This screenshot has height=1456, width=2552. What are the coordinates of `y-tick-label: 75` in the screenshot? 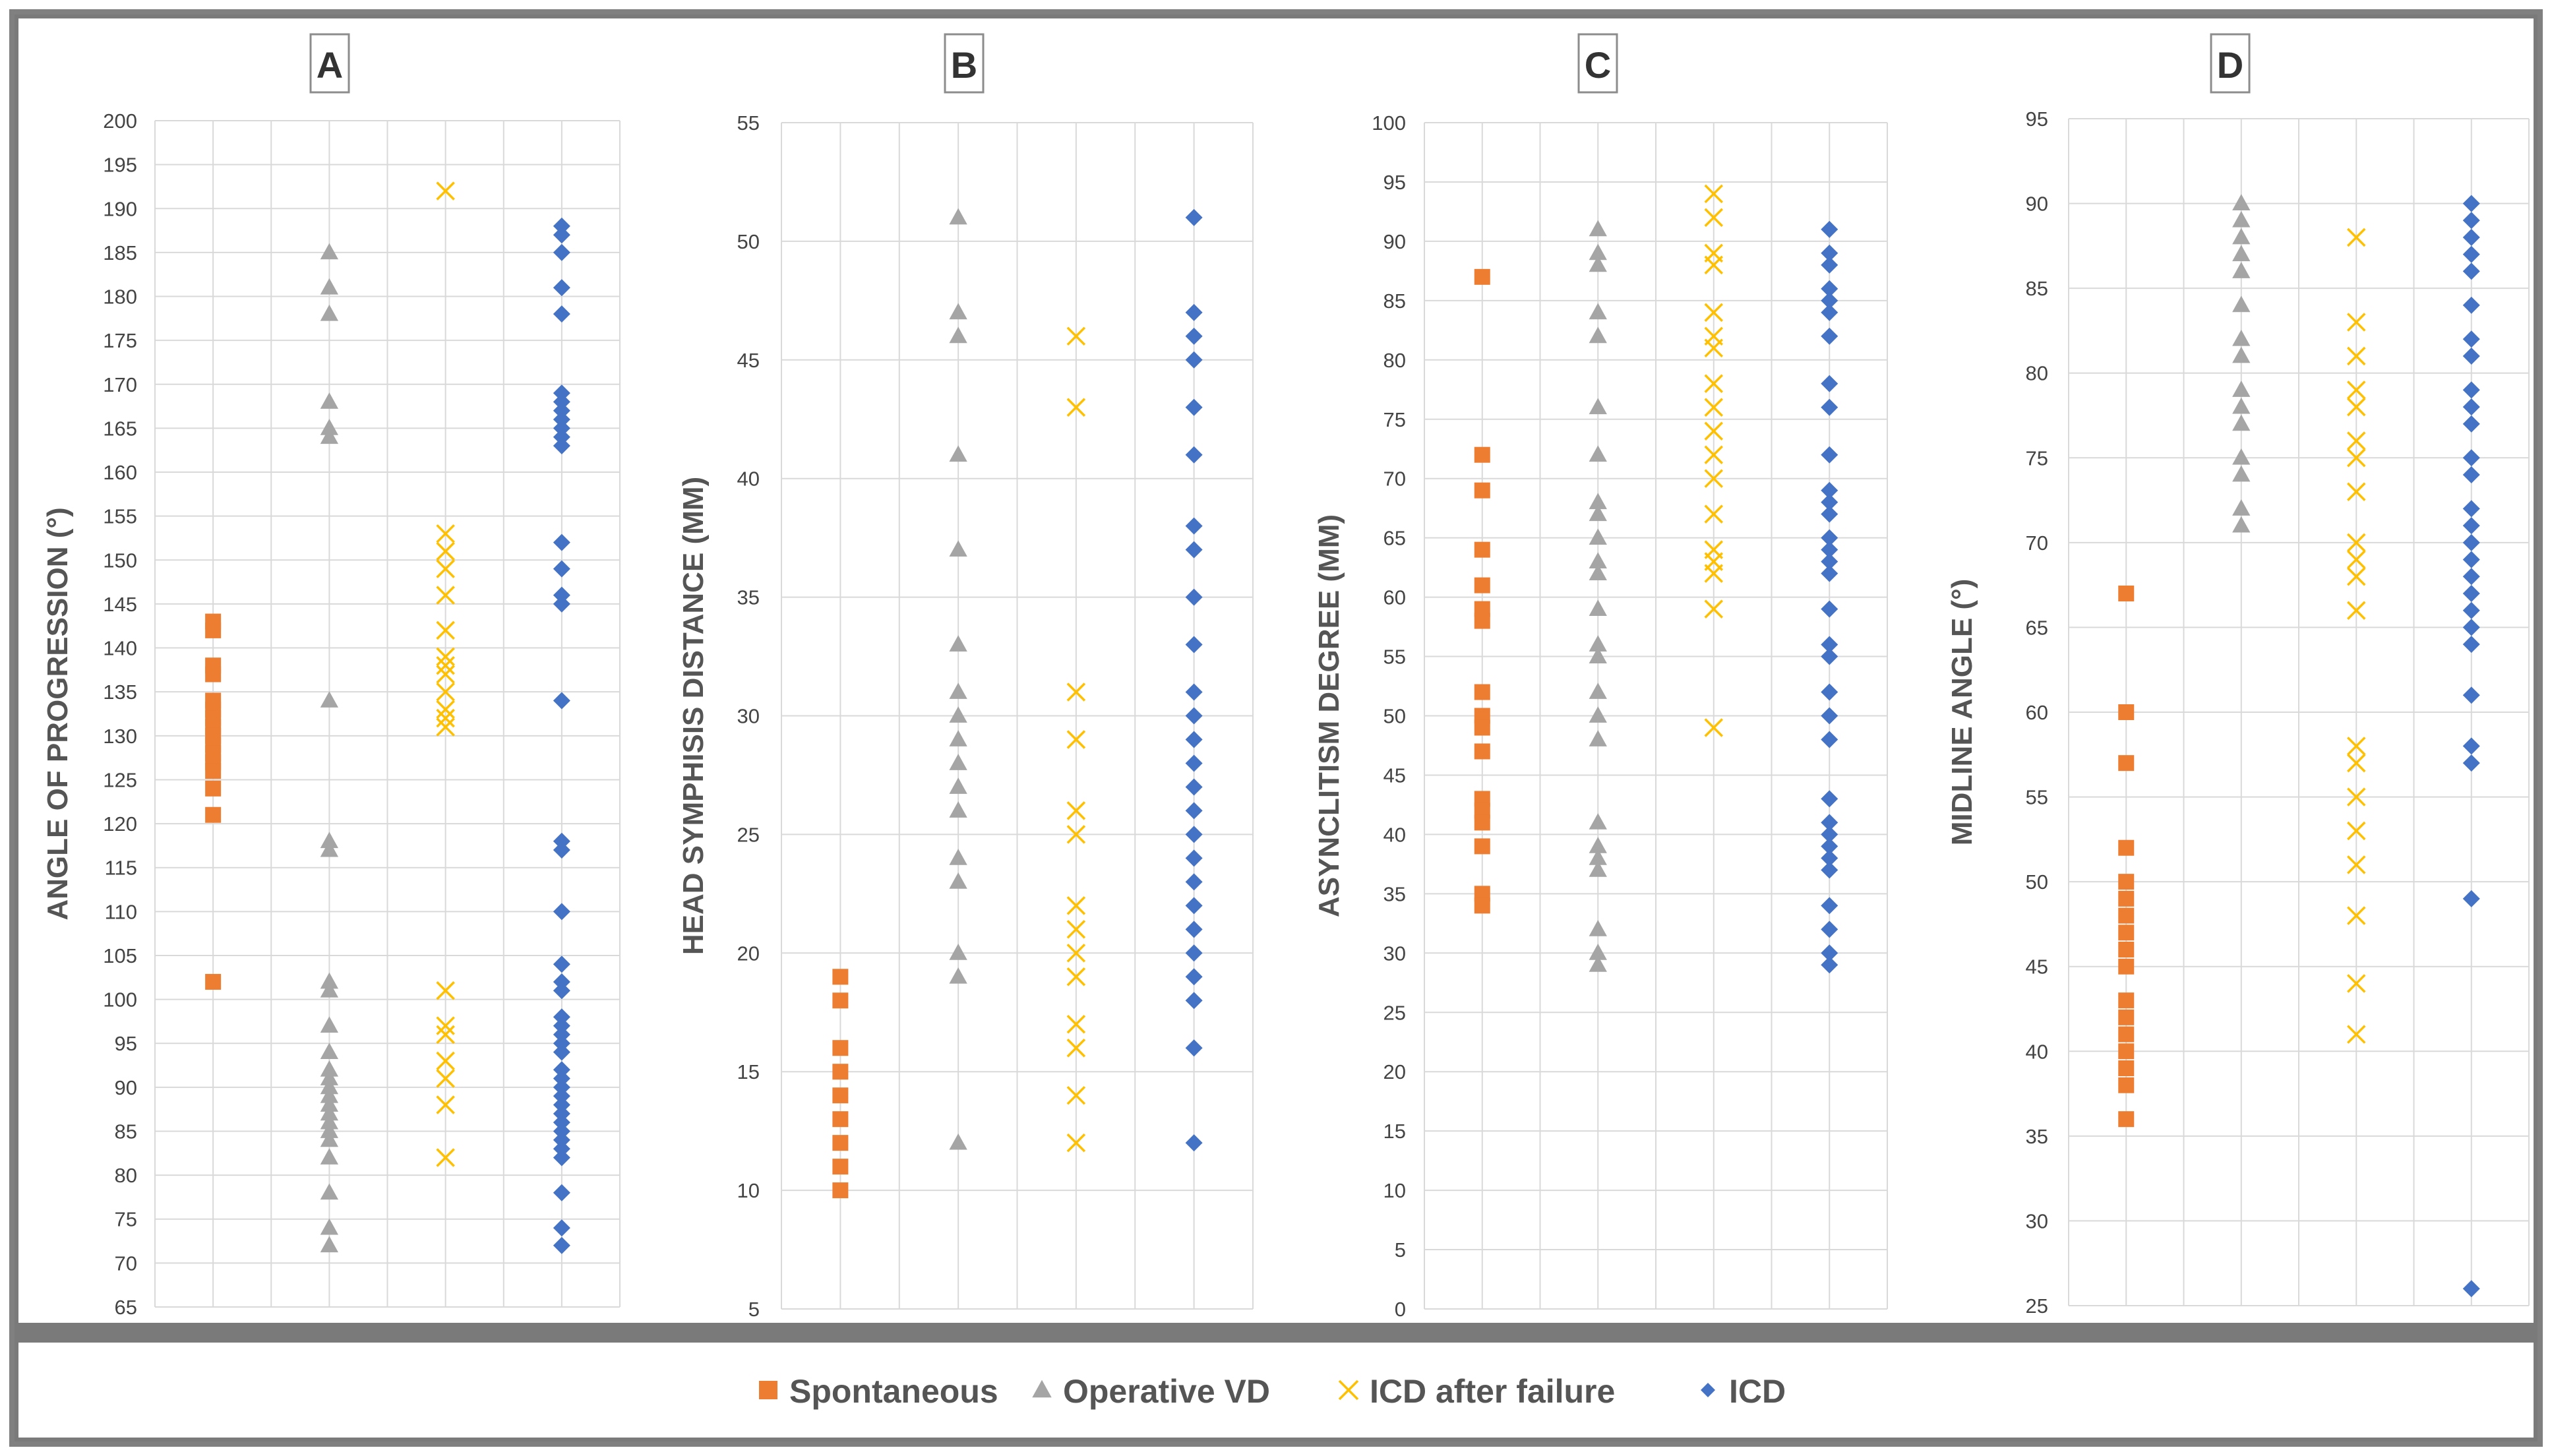 It's located at (1394, 419).